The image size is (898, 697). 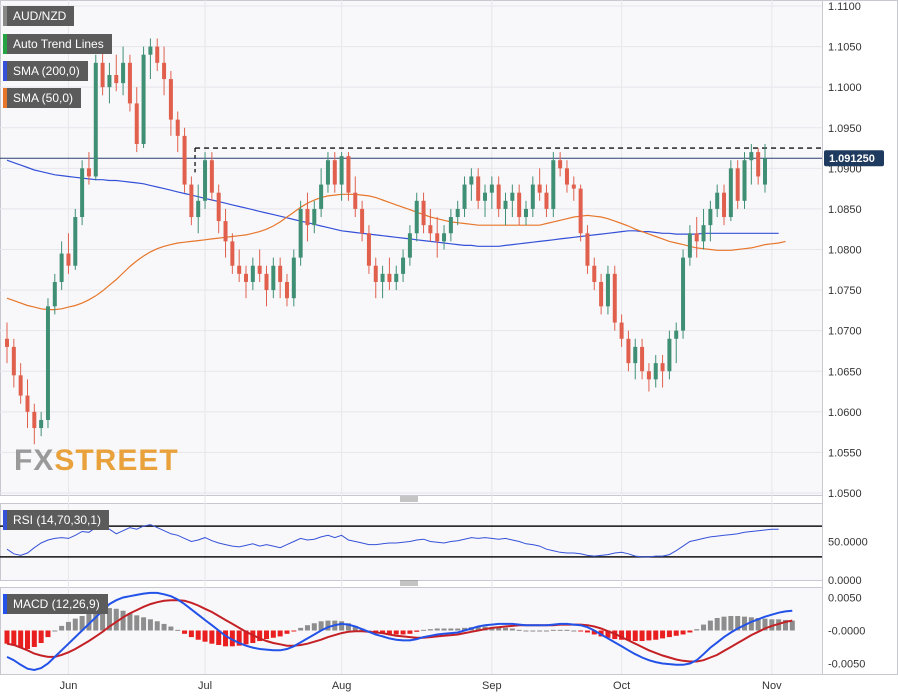 I want to click on price-tick-label: 1.0900, so click(x=845, y=169).